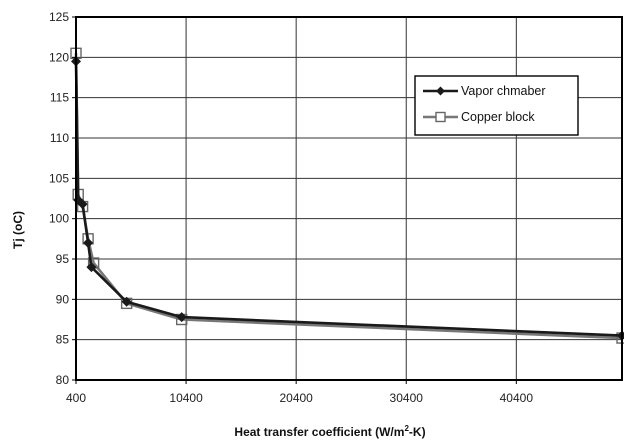  What do you see at coordinates (59, 178) in the screenshot?
I see `y-tick-label: 105` at bounding box center [59, 178].